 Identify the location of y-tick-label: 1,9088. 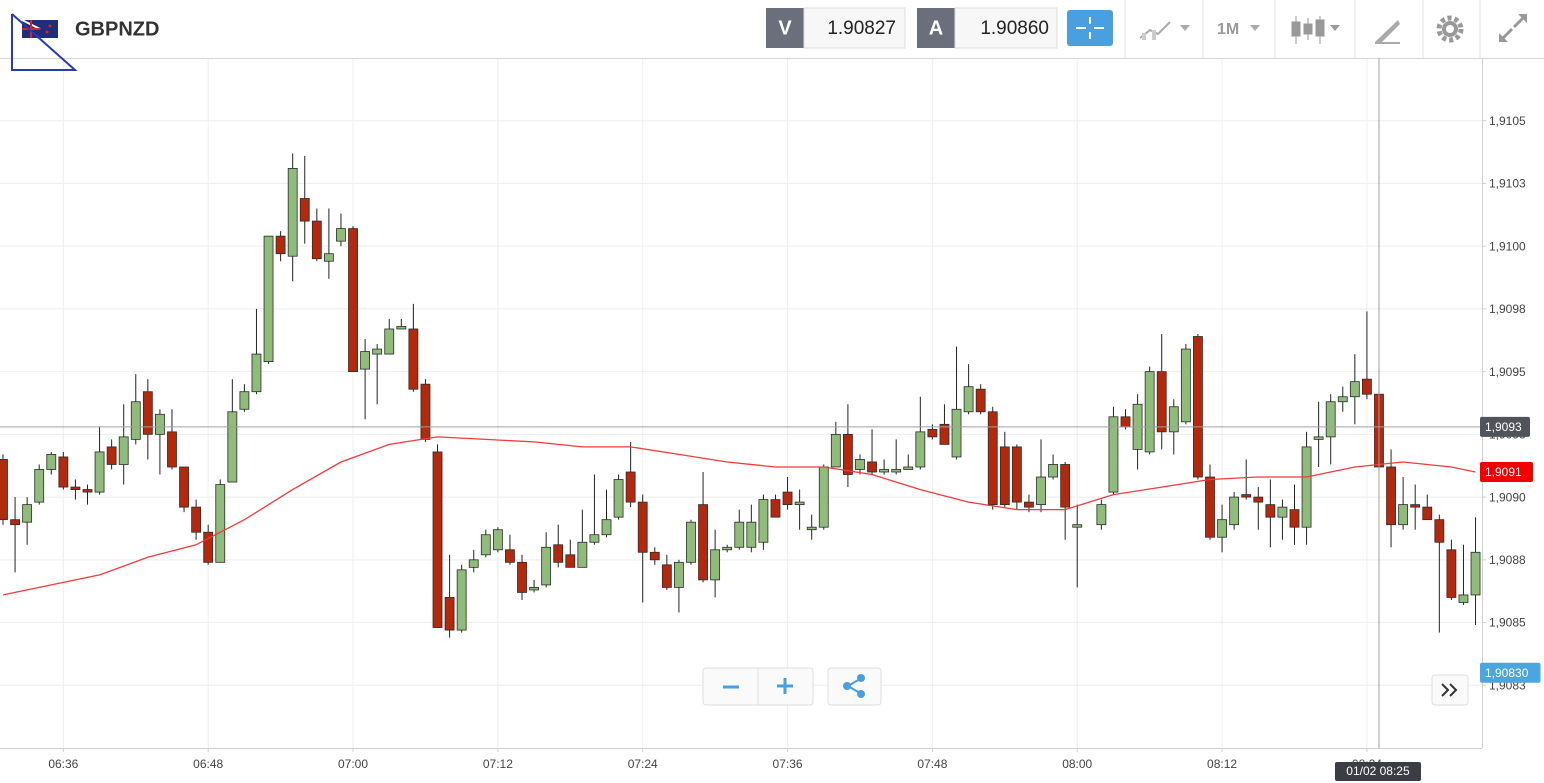
(1507, 560).